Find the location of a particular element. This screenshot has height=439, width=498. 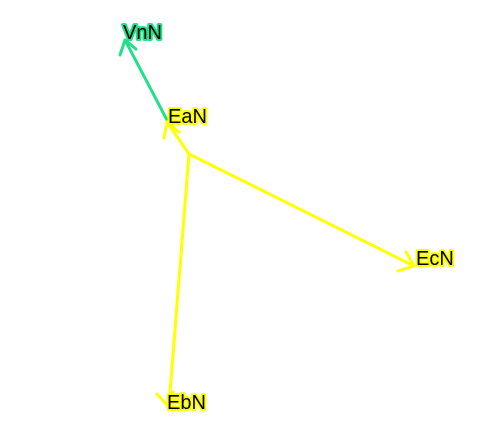

vector-ean-arrowhead is located at coordinates (171, 130).